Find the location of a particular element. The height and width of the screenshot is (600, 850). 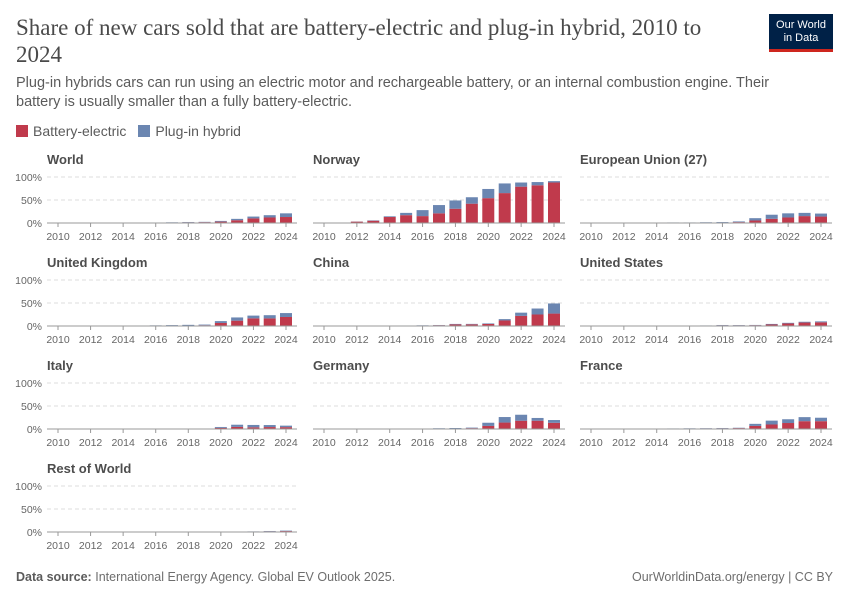

panel-title: Germany is located at coordinates (341, 365).